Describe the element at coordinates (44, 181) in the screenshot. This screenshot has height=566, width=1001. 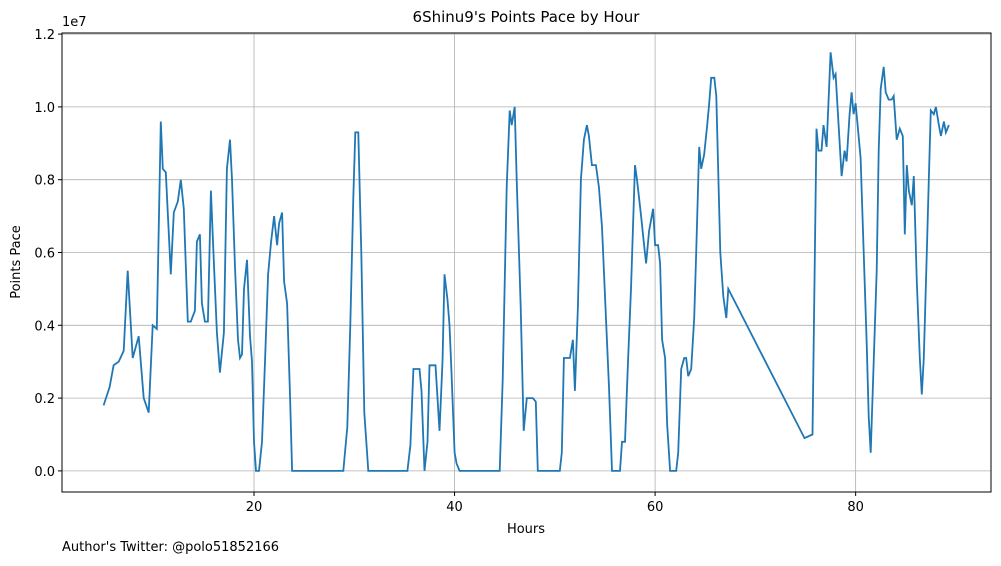
I see `y-tick-label: 0.8` at that location.